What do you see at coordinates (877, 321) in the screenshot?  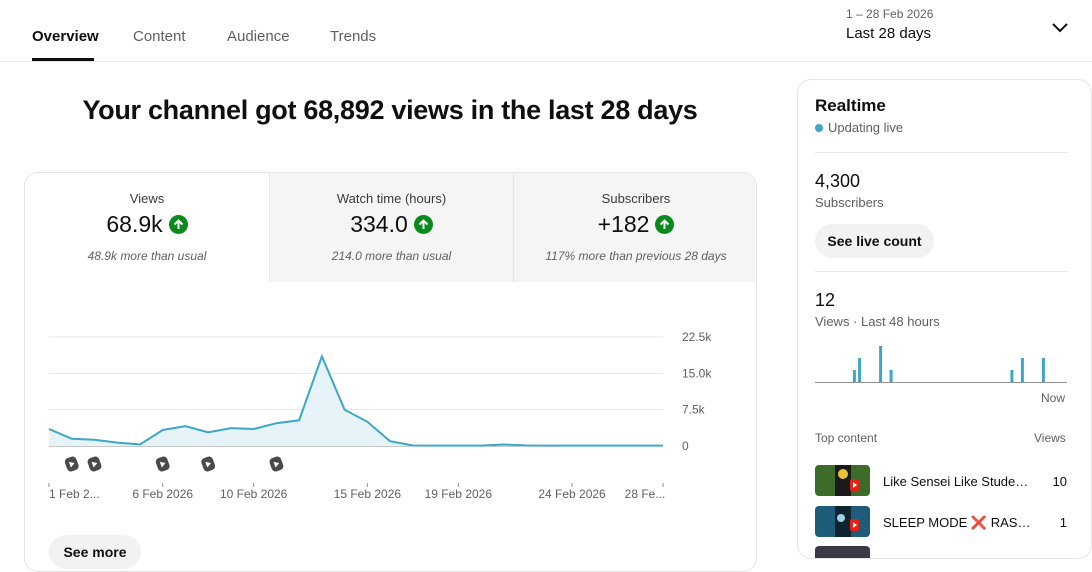 I see `realtime-views-label: Views · Last 48 hours` at bounding box center [877, 321].